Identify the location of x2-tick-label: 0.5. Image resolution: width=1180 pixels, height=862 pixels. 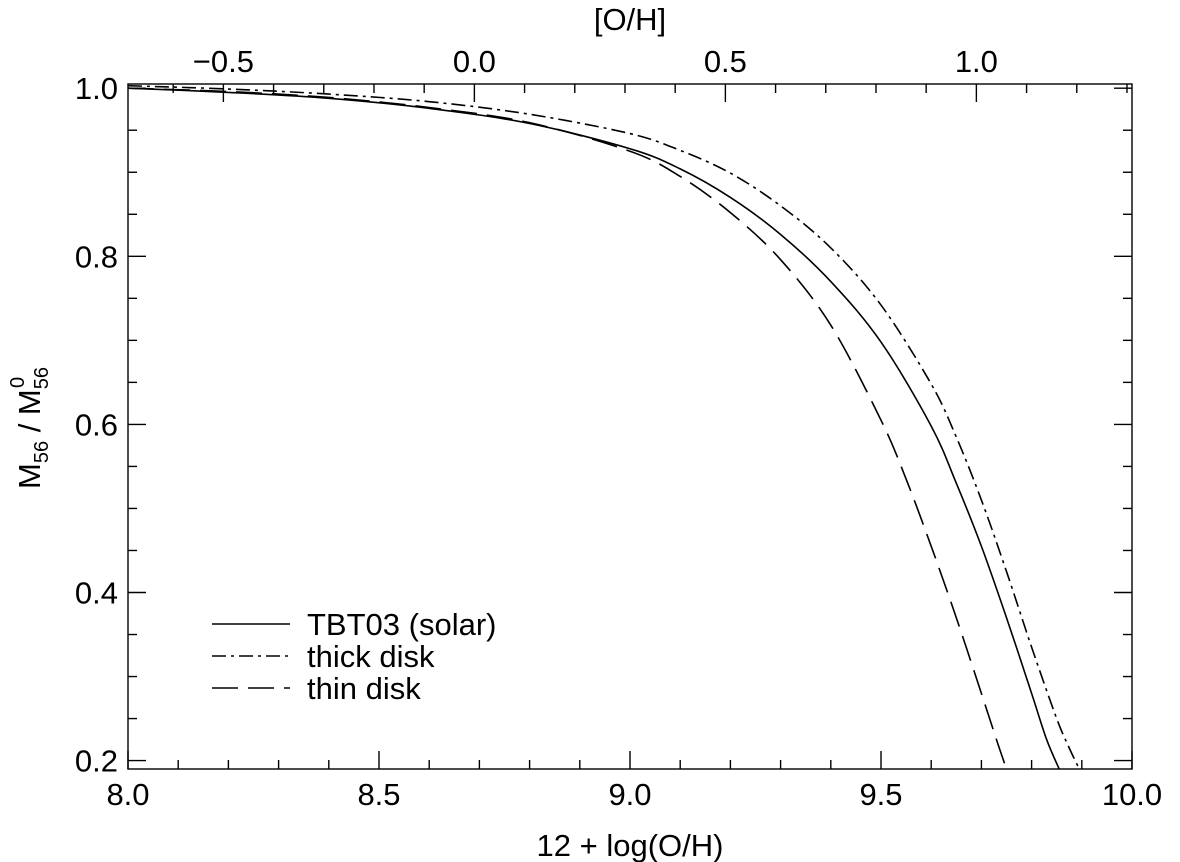
(725, 61).